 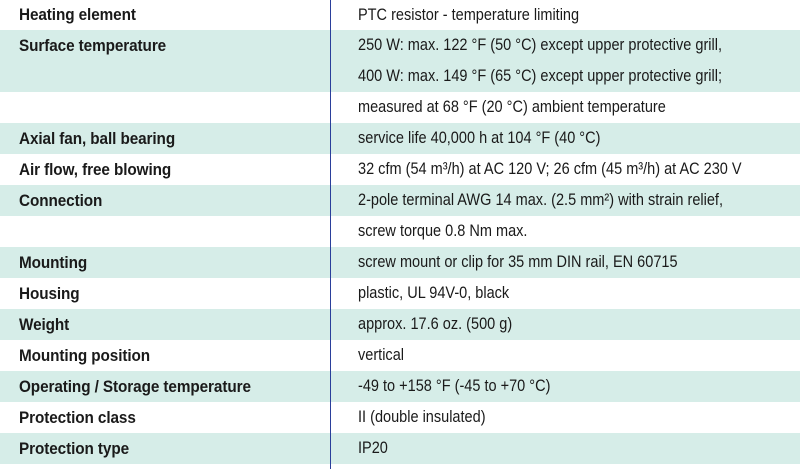 What do you see at coordinates (422, 417) in the screenshot?
I see `spec-value: II (double insulated)` at bounding box center [422, 417].